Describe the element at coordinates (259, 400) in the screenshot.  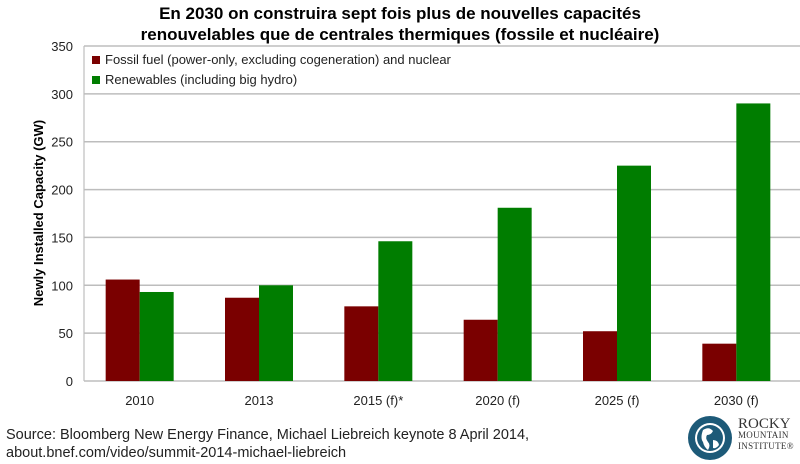
I see `x-tick-label: 2013` at that location.